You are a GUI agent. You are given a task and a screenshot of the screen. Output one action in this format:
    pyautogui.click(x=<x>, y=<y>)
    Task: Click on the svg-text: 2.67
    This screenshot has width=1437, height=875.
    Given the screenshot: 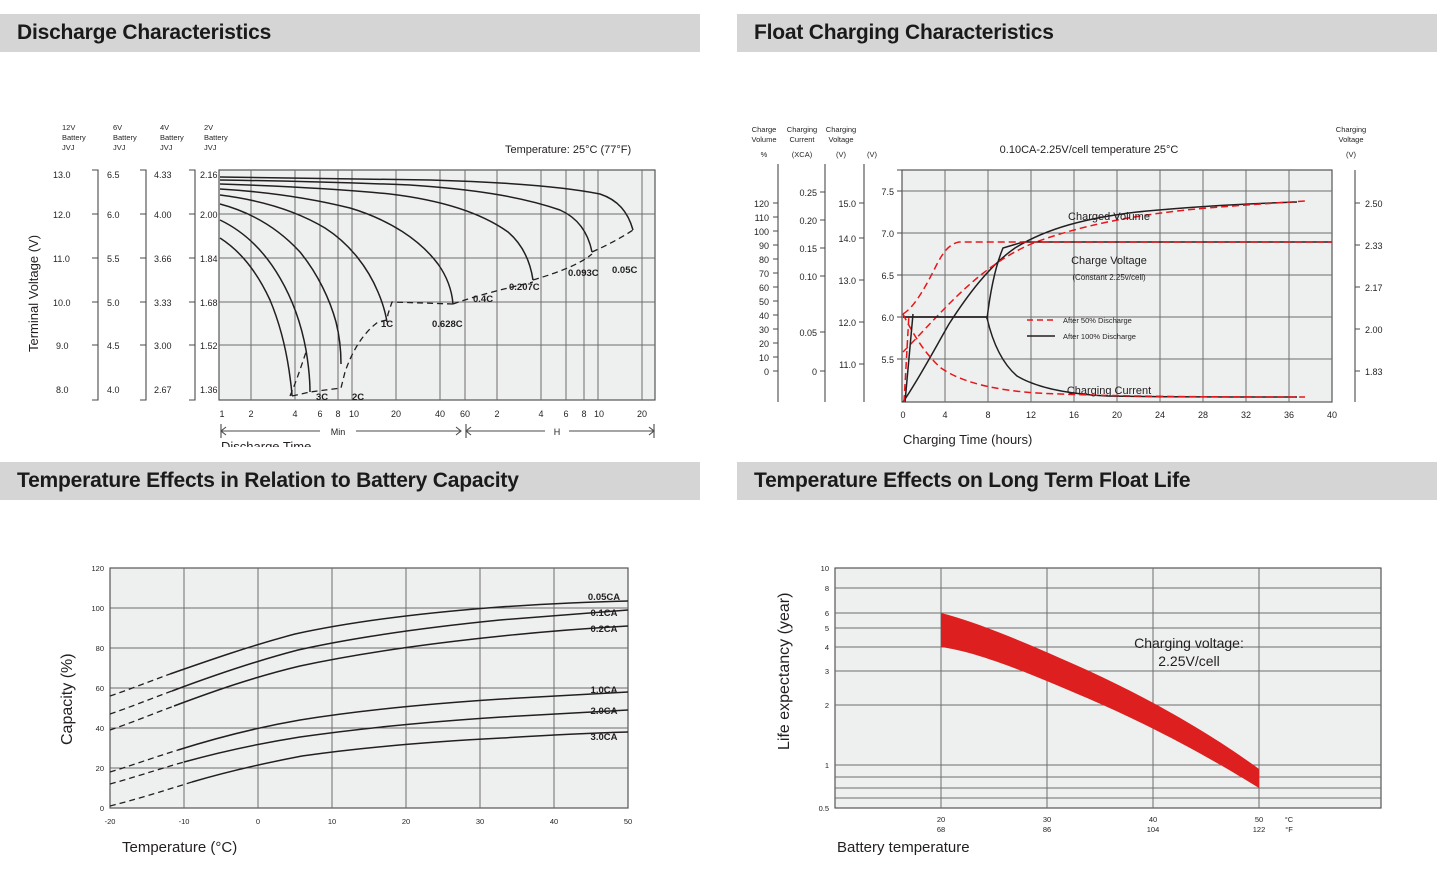 What is the action you would take?
    pyautogui.click(x=163, y=390)
    